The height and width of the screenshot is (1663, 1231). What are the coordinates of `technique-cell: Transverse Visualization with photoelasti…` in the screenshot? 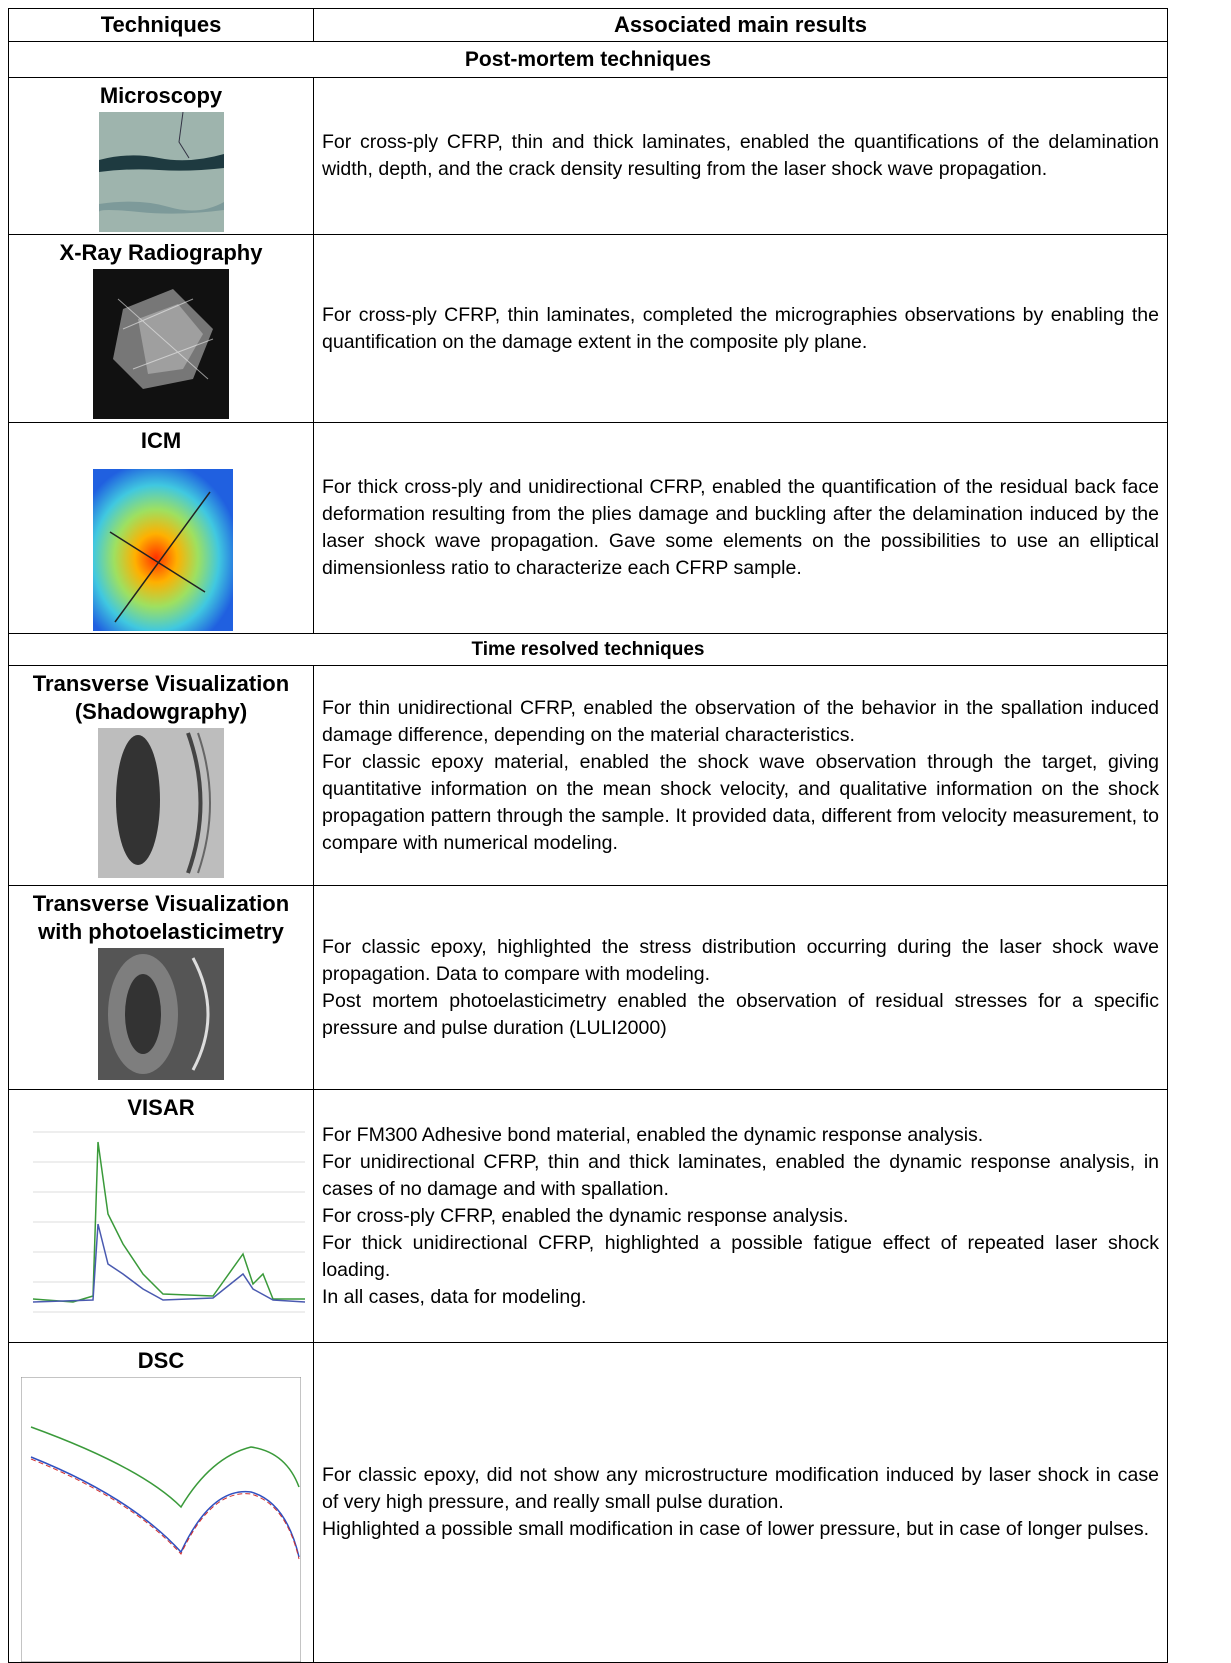 It's located at (161, 987).